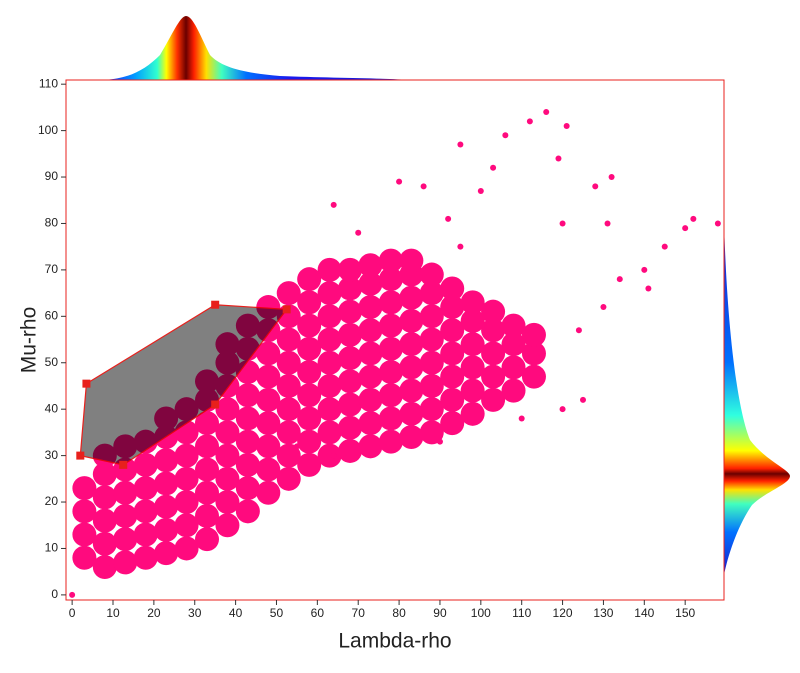 This screenshot has height=673, width=800. What do you see at coordinates (757, 397) in the screenshot?
I see `right-marginal-density` at bounding box center [757, 397].